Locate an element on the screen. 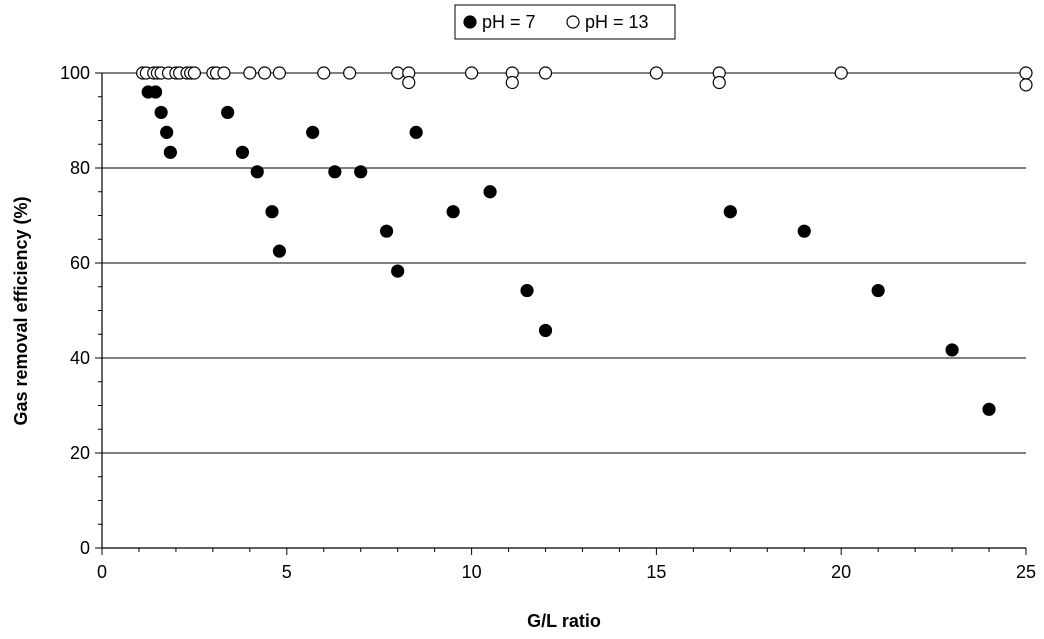 This screenshot has height=639, width=1044. y-tick-label: 60 is located at coordinates (80, 263).